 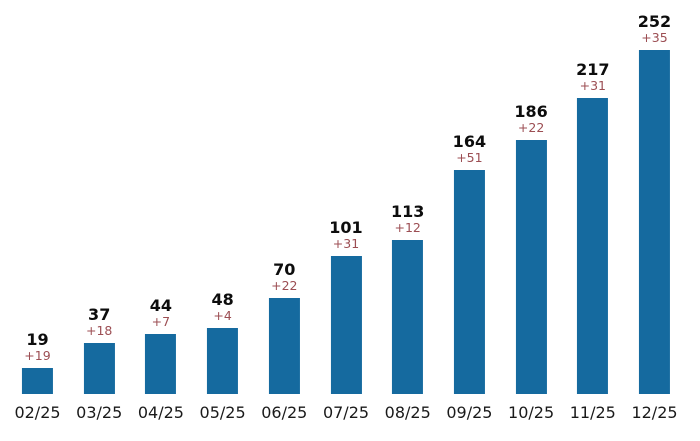 What do you see at coordinates (222, 315) in the screenshot?
I see `bar-delta-label: +4` at bounding box center [222, 315].